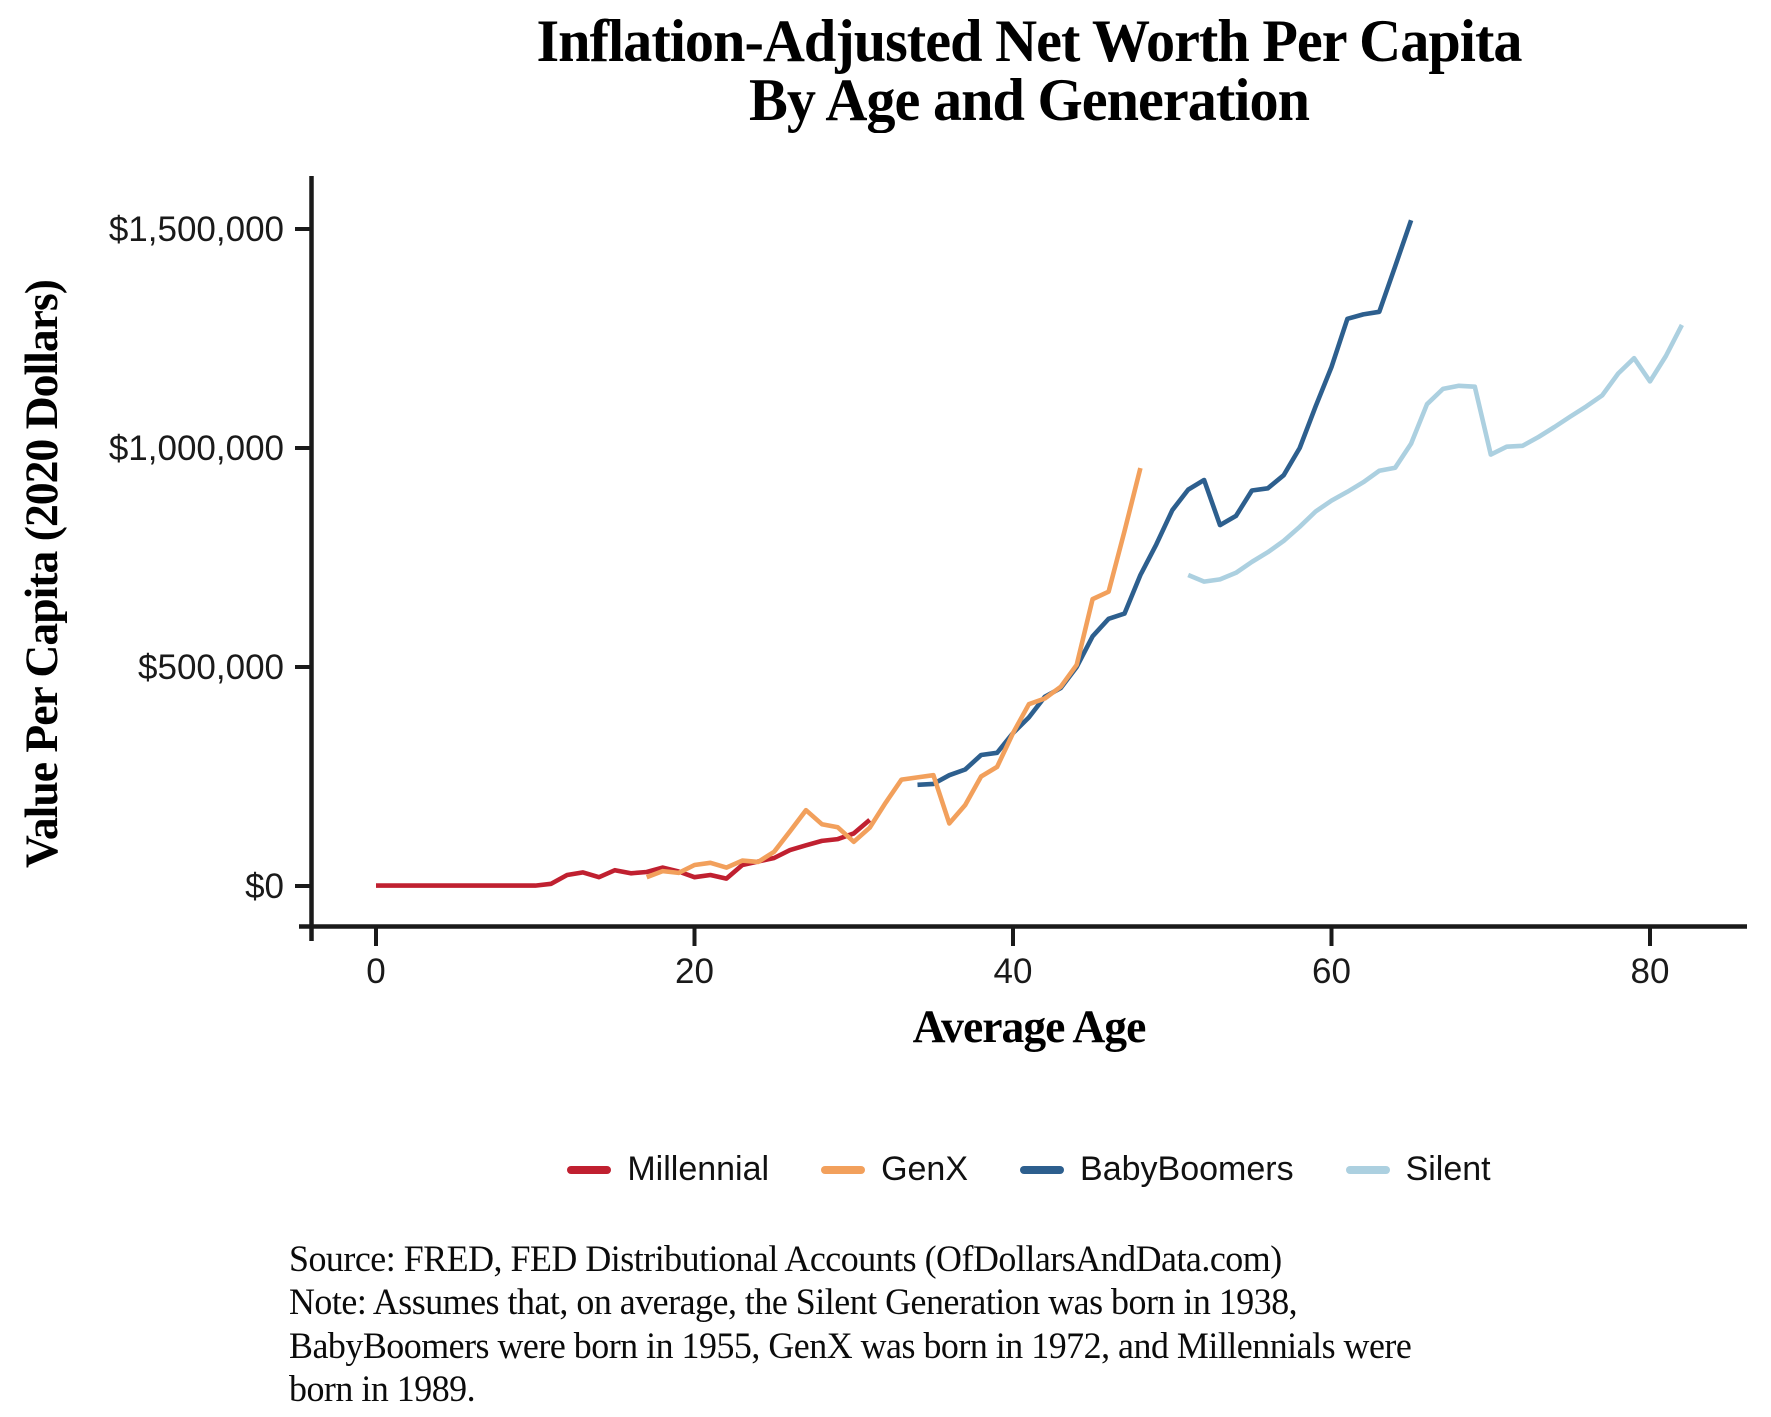 The height and width of the screenshot is (1417, 1771). I want to click on chart-title-line2: By Age and Generation, so click(1029, 99).